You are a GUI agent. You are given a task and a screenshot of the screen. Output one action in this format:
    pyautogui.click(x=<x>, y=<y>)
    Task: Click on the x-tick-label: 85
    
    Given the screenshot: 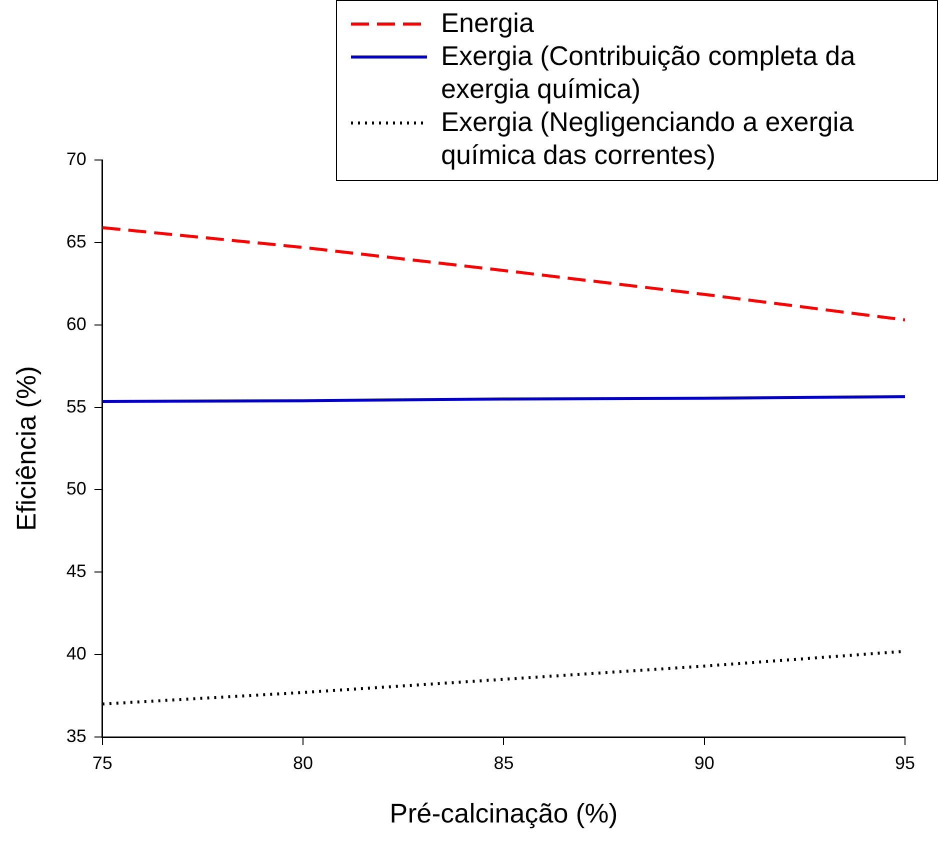 What is the action you would take?
    pyautogui.click(x=504, y=762)
    